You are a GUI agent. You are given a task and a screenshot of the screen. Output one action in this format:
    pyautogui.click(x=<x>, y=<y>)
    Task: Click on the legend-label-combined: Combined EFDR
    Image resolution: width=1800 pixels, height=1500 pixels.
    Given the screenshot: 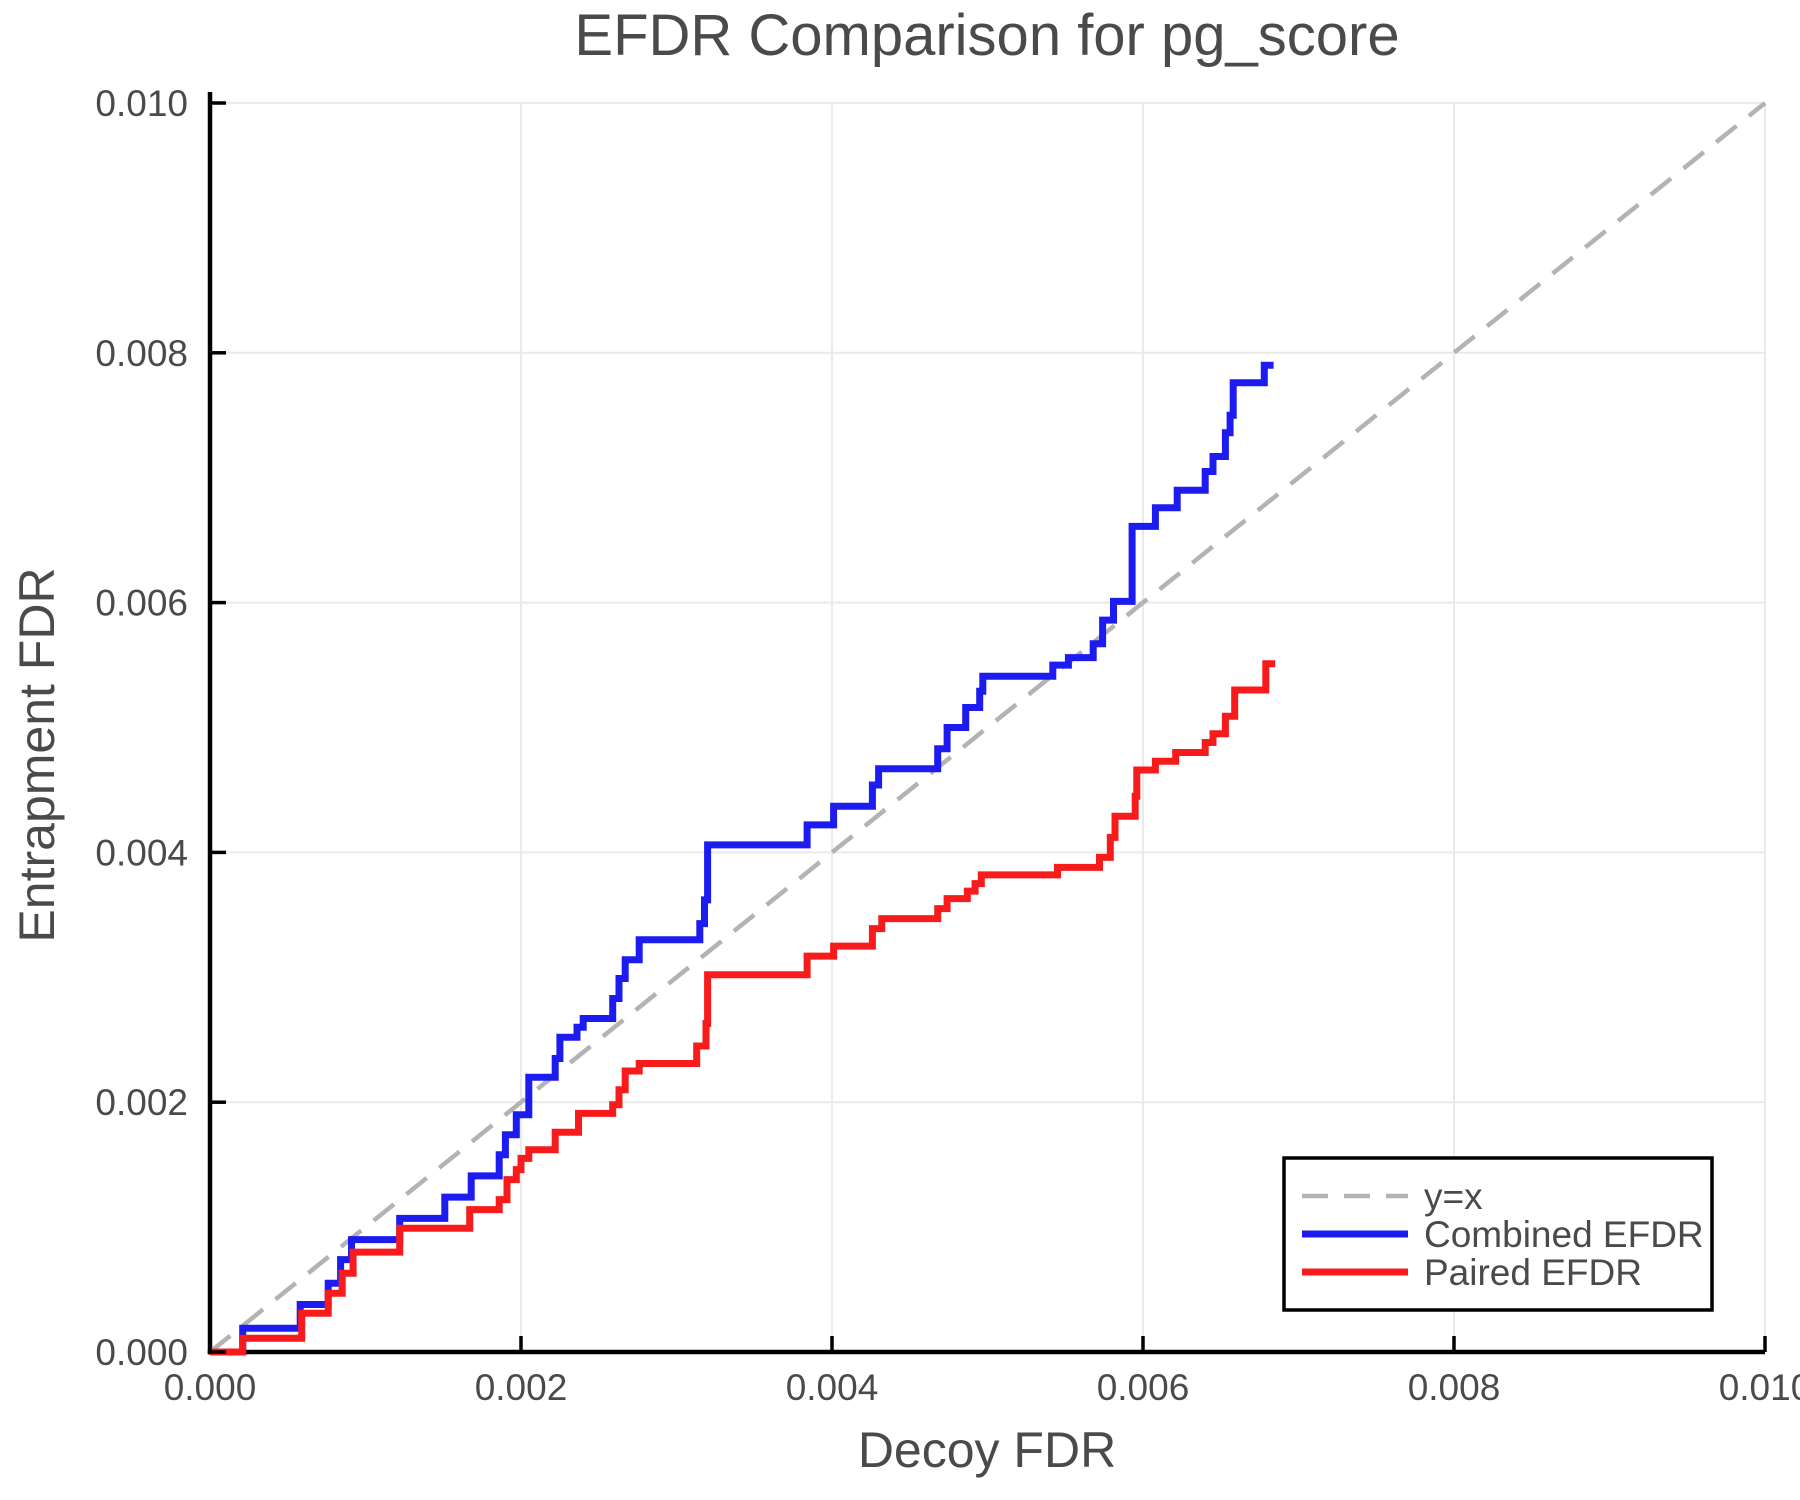 What is the action you would take?
    pyautogui.click(x=1564, y=1234)
    